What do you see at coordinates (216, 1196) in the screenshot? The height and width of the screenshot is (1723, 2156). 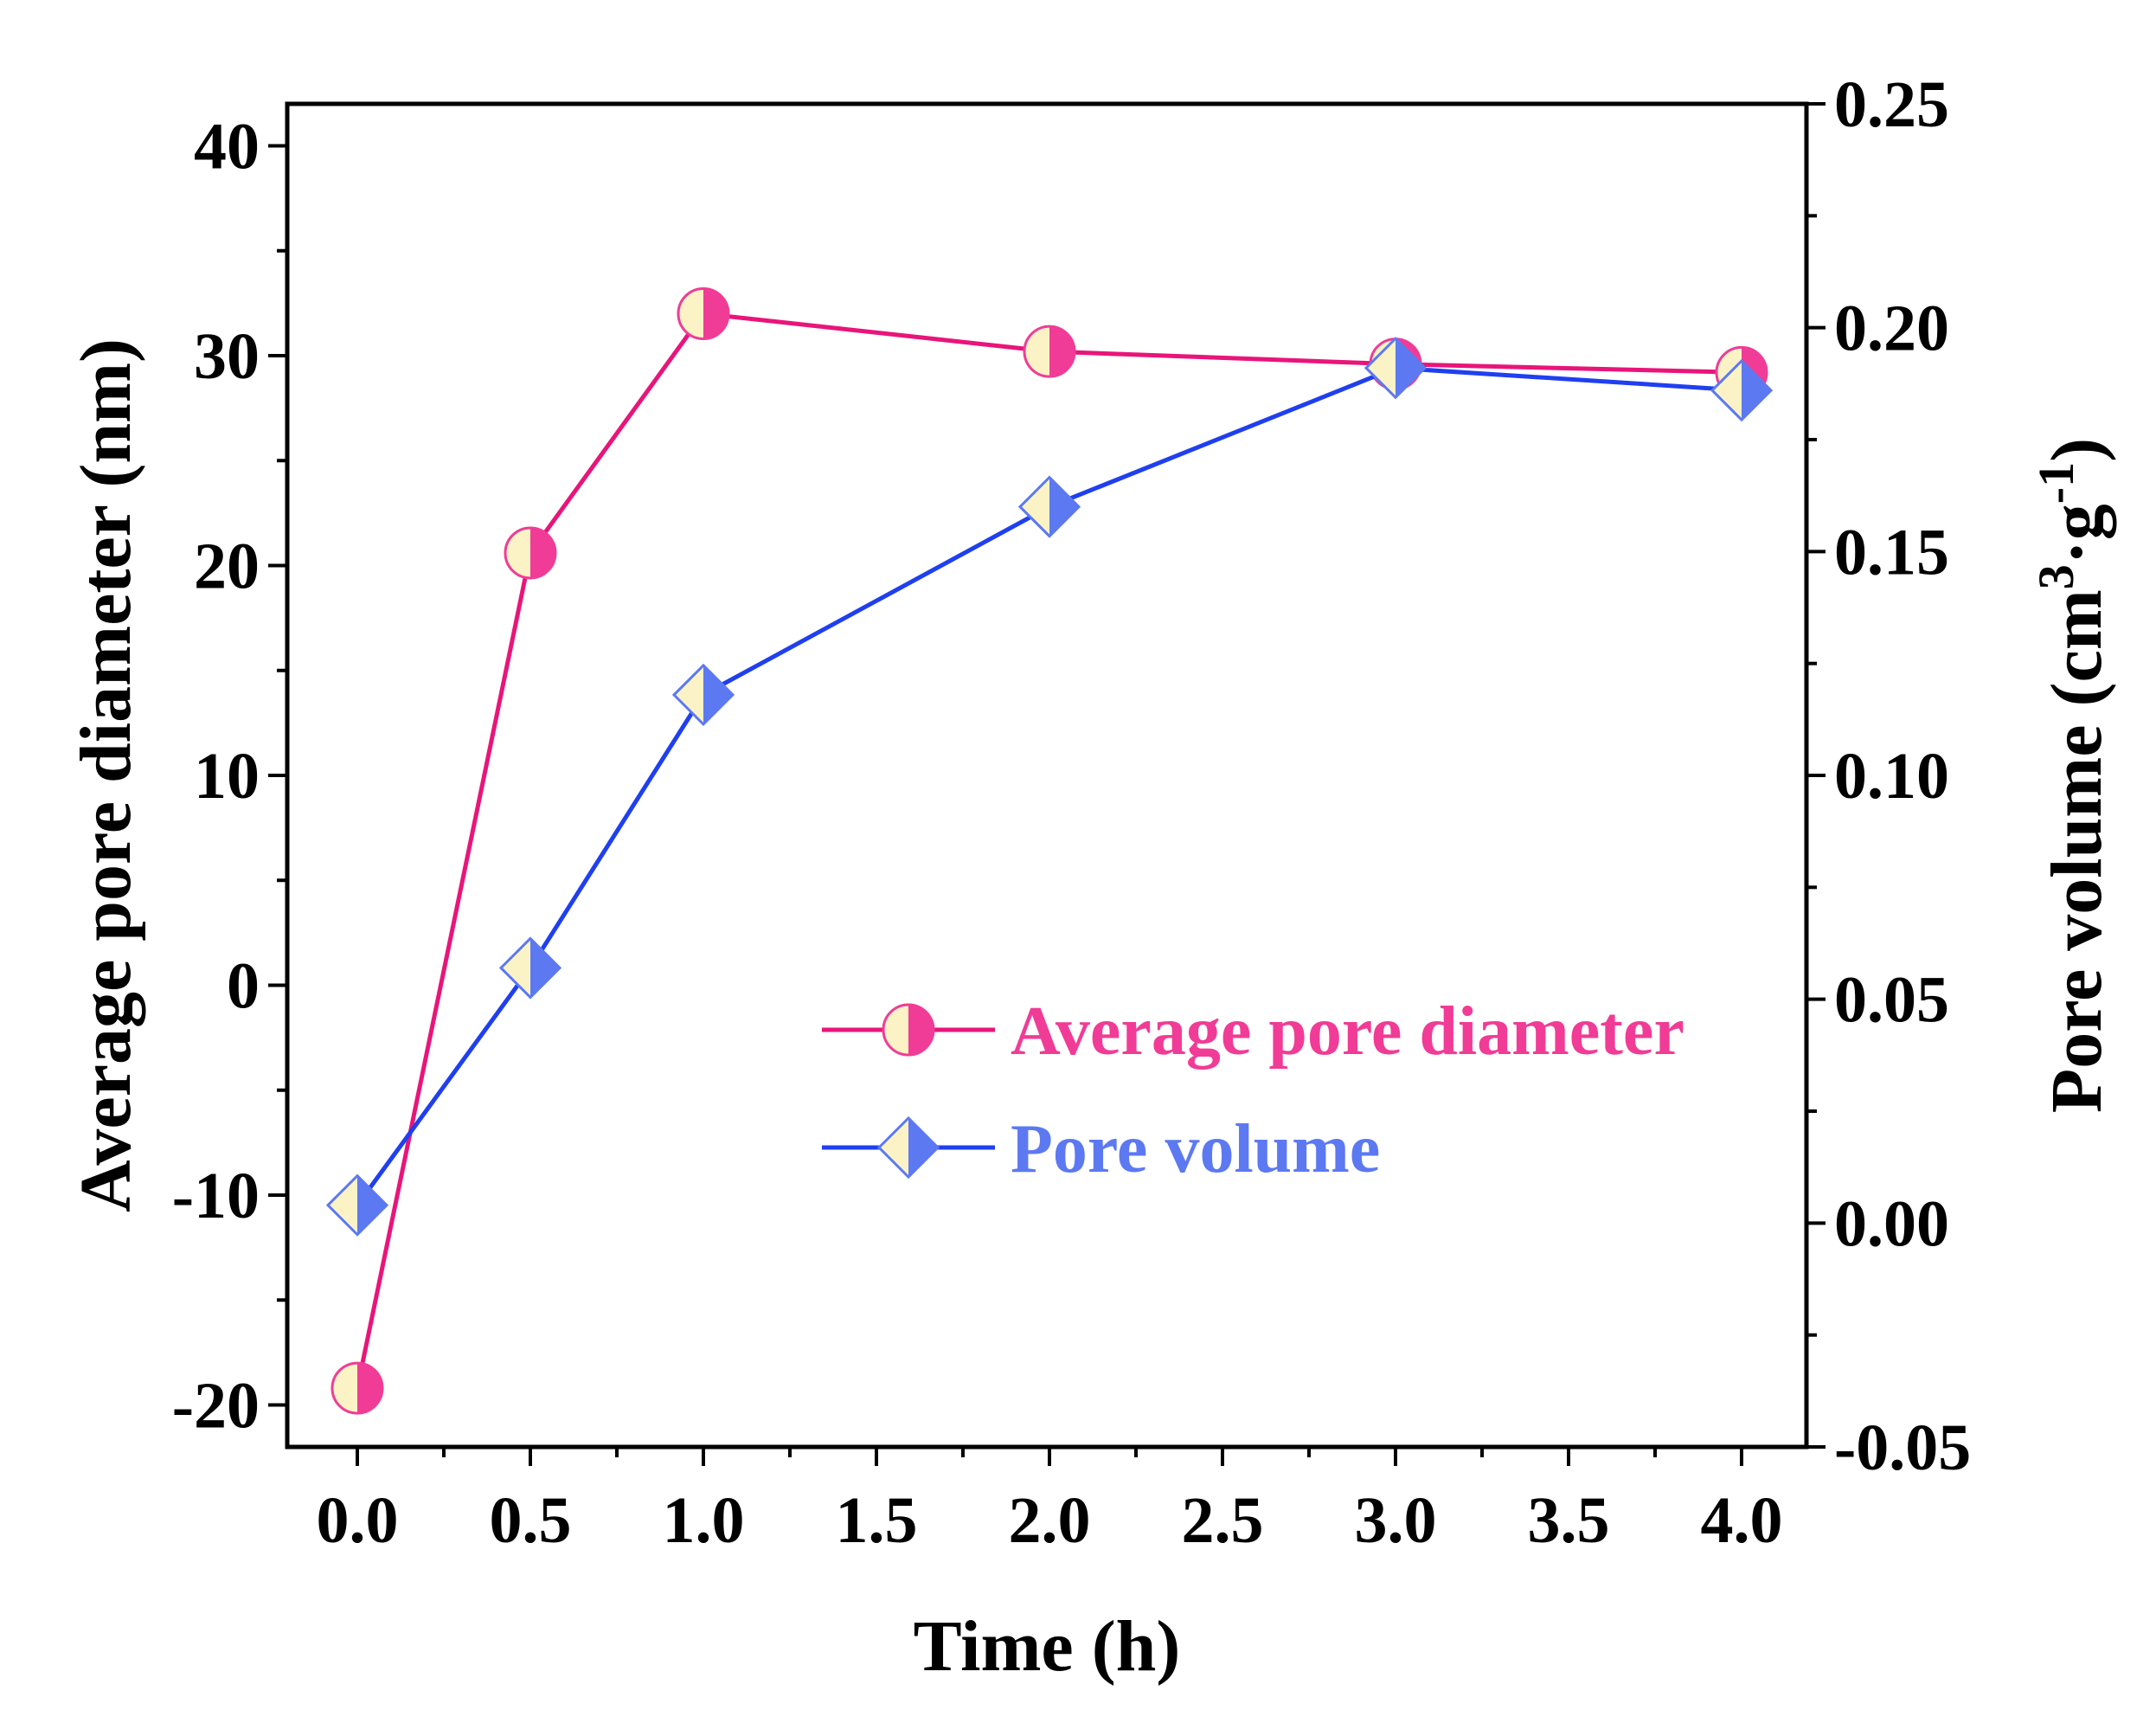 I see `y-left-tick-label: -10` at bounding box center [216, 1196].